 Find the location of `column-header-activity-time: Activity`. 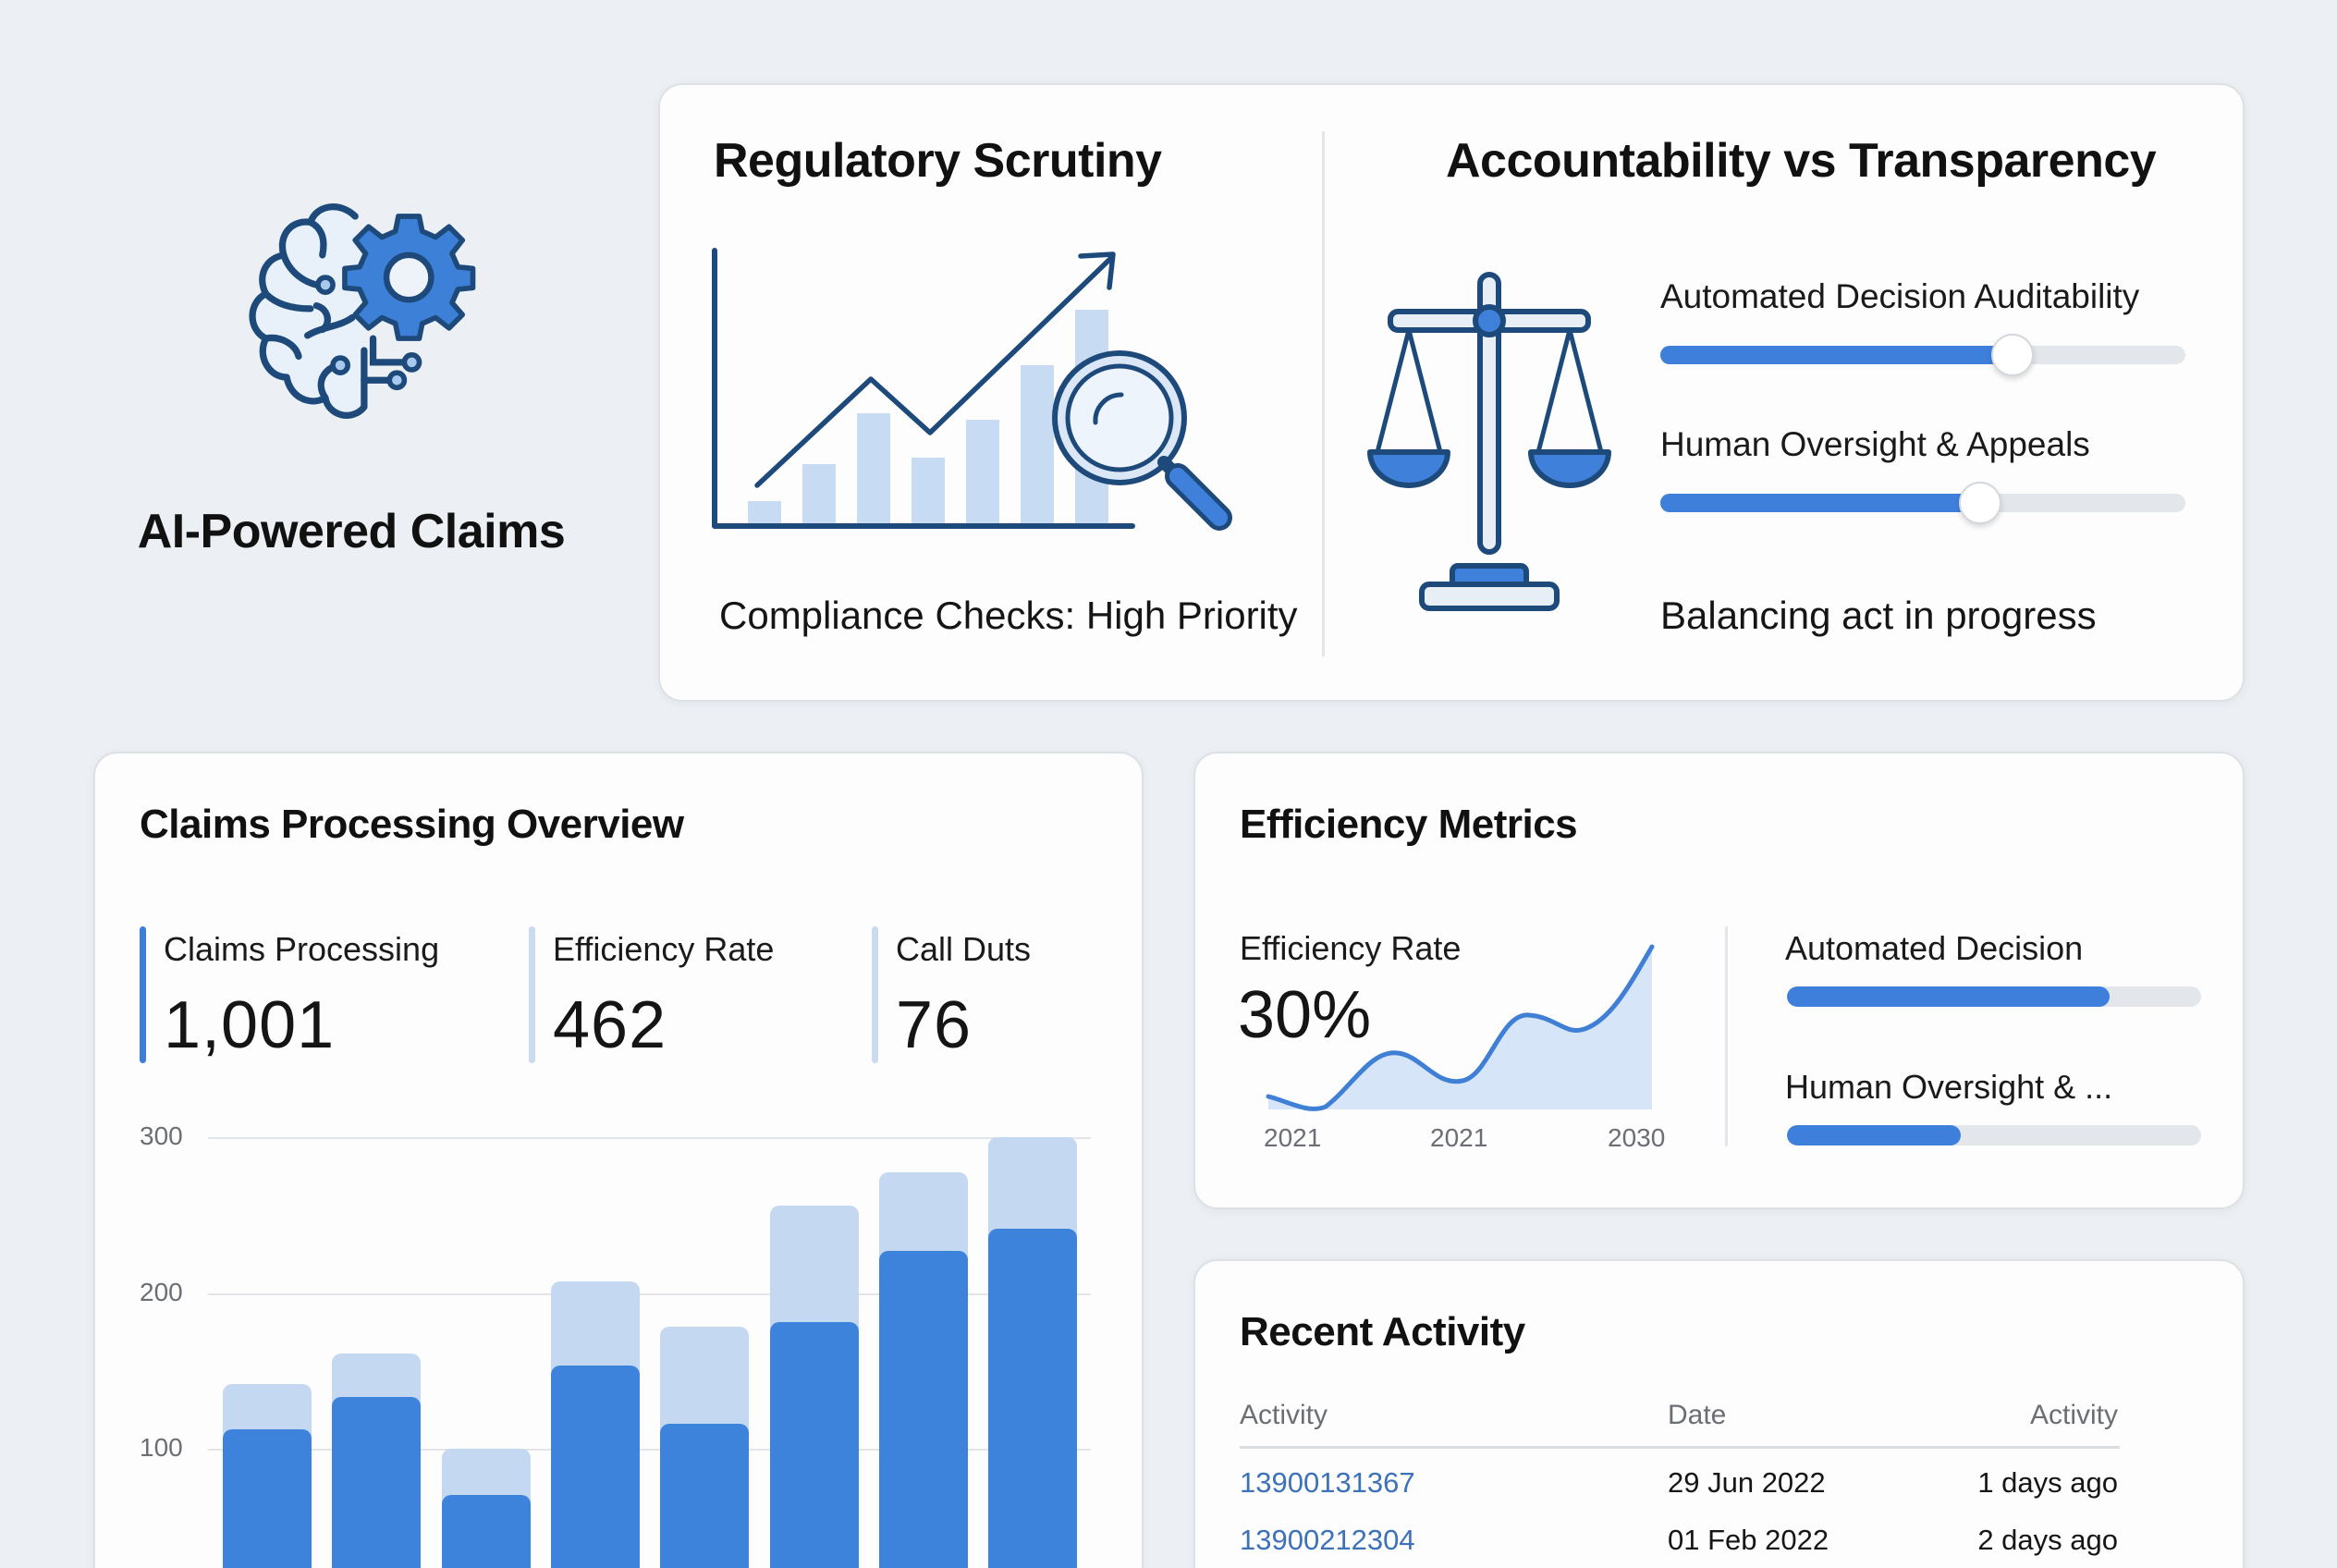

column-header-activity-time: Activity is located at coordinates (2073, 1415).